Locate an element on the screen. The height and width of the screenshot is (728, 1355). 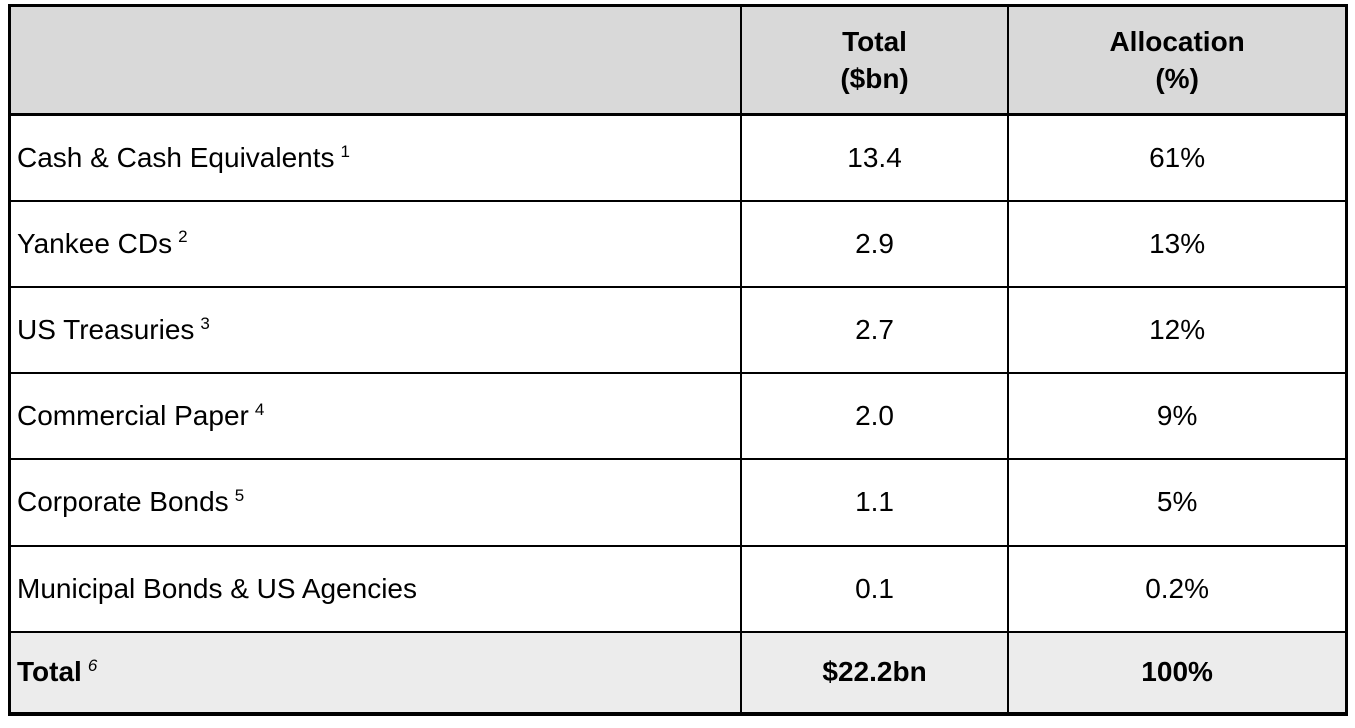
footnote-marker: 5 is located at coordinates (239, 496).